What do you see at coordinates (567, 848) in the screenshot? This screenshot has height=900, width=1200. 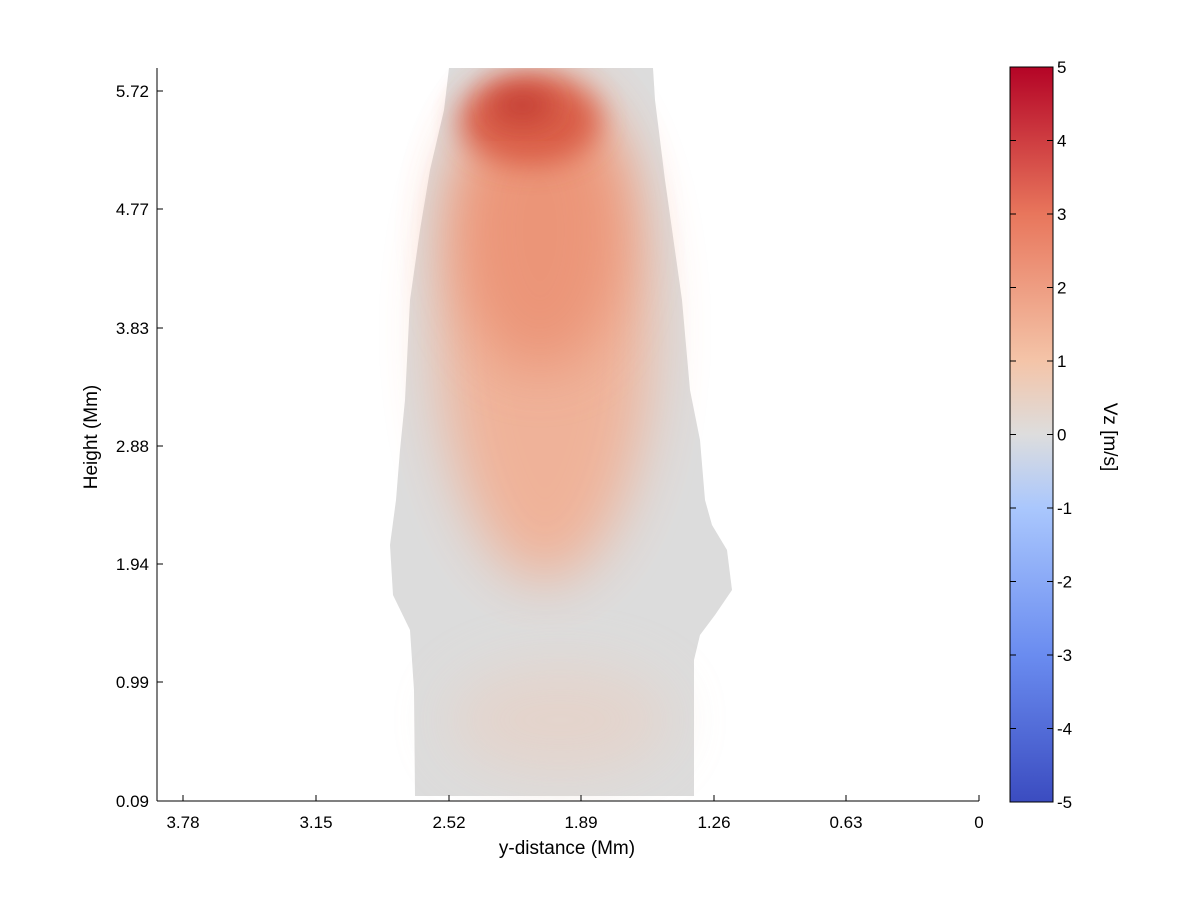 I see `x-axis-label: y-distance (Mm)` at bounding box center [567, 848].